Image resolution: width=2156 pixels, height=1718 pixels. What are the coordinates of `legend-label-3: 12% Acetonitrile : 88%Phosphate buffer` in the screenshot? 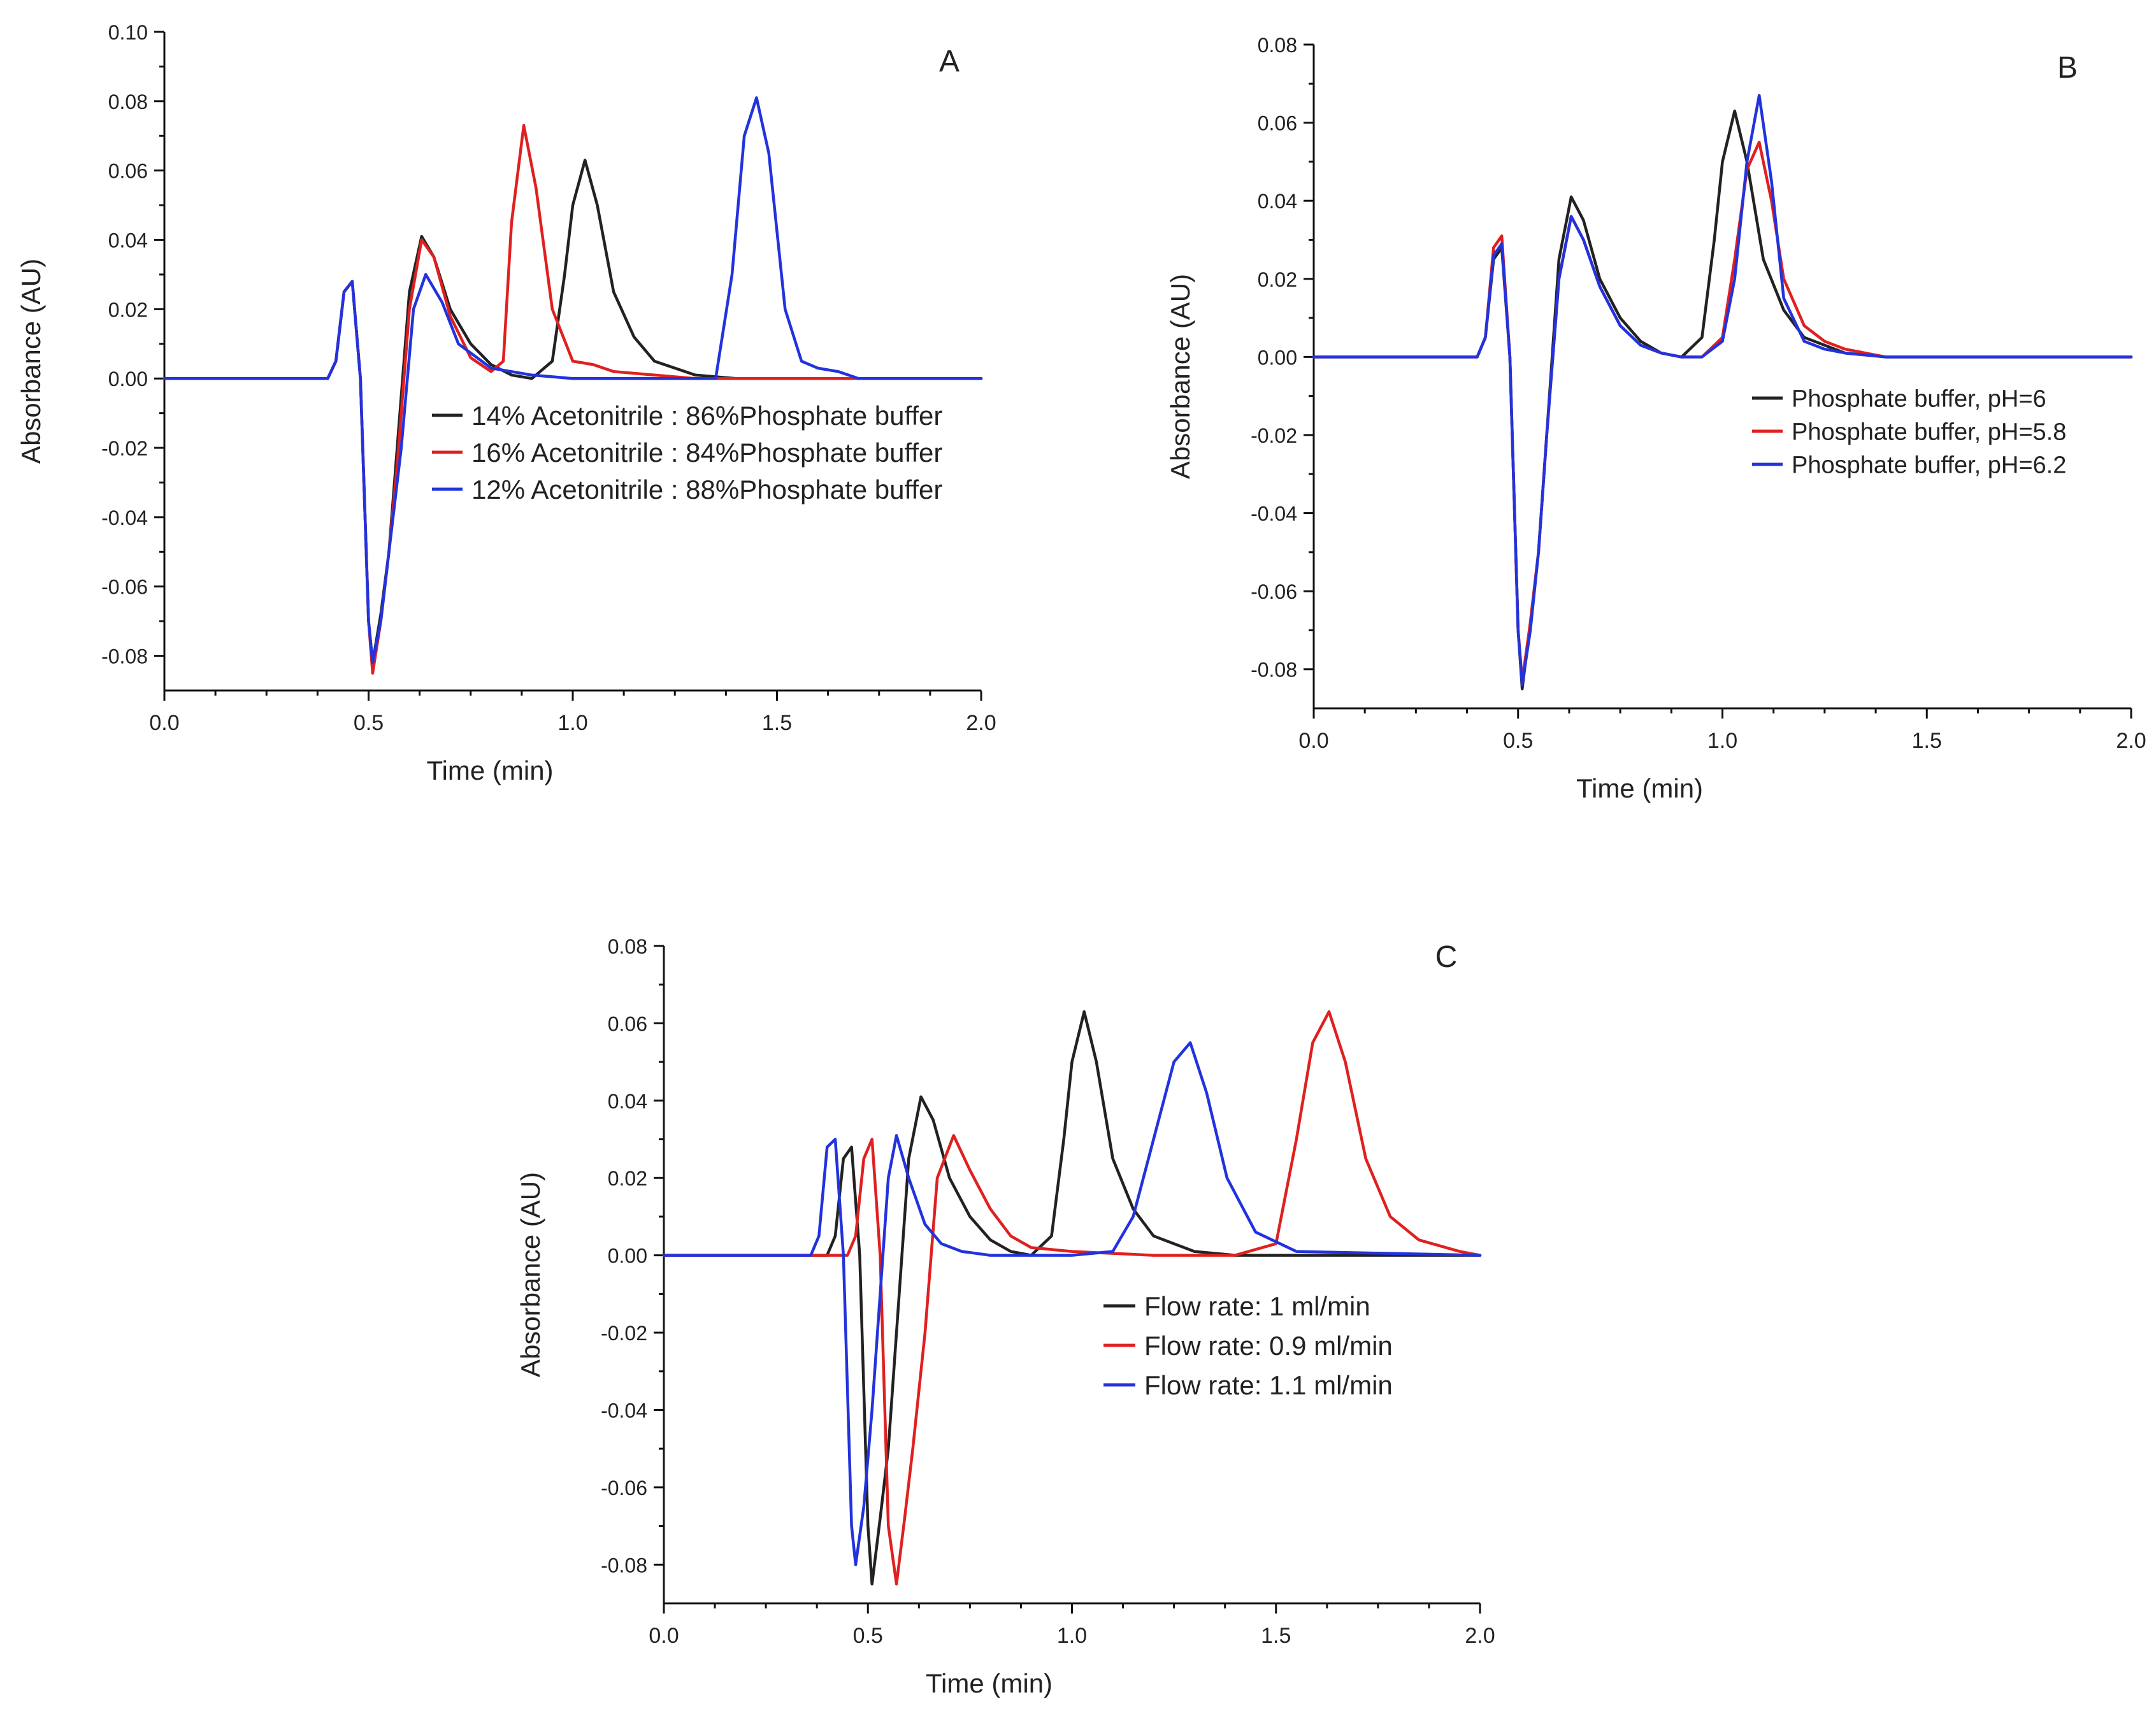 It's located at (706, 490).